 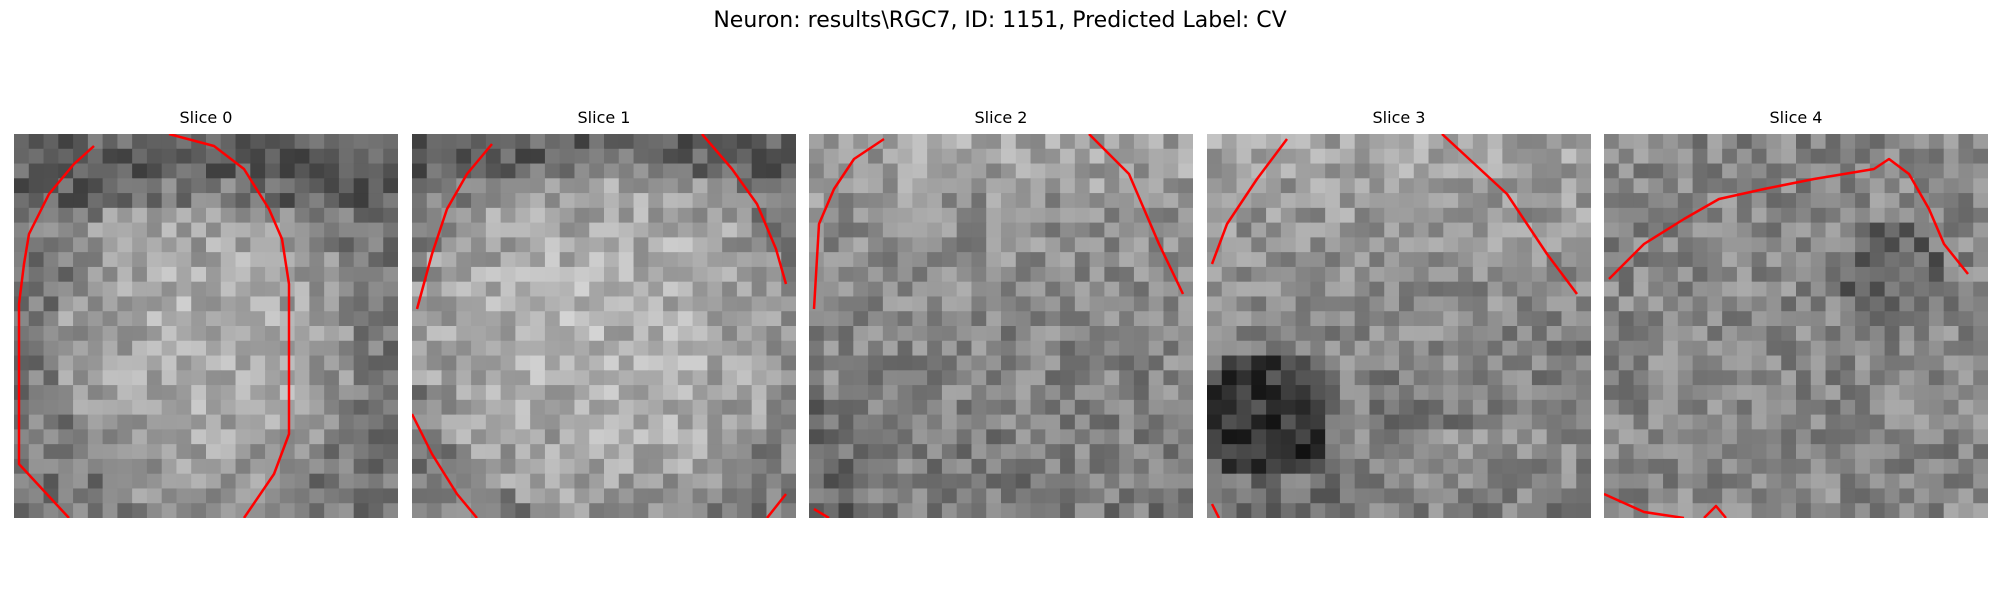 What do you see at coordinates (604, 117) in the screenshot?
I see `slice-title-1: Slice 1` at bounding box center [604, 117].